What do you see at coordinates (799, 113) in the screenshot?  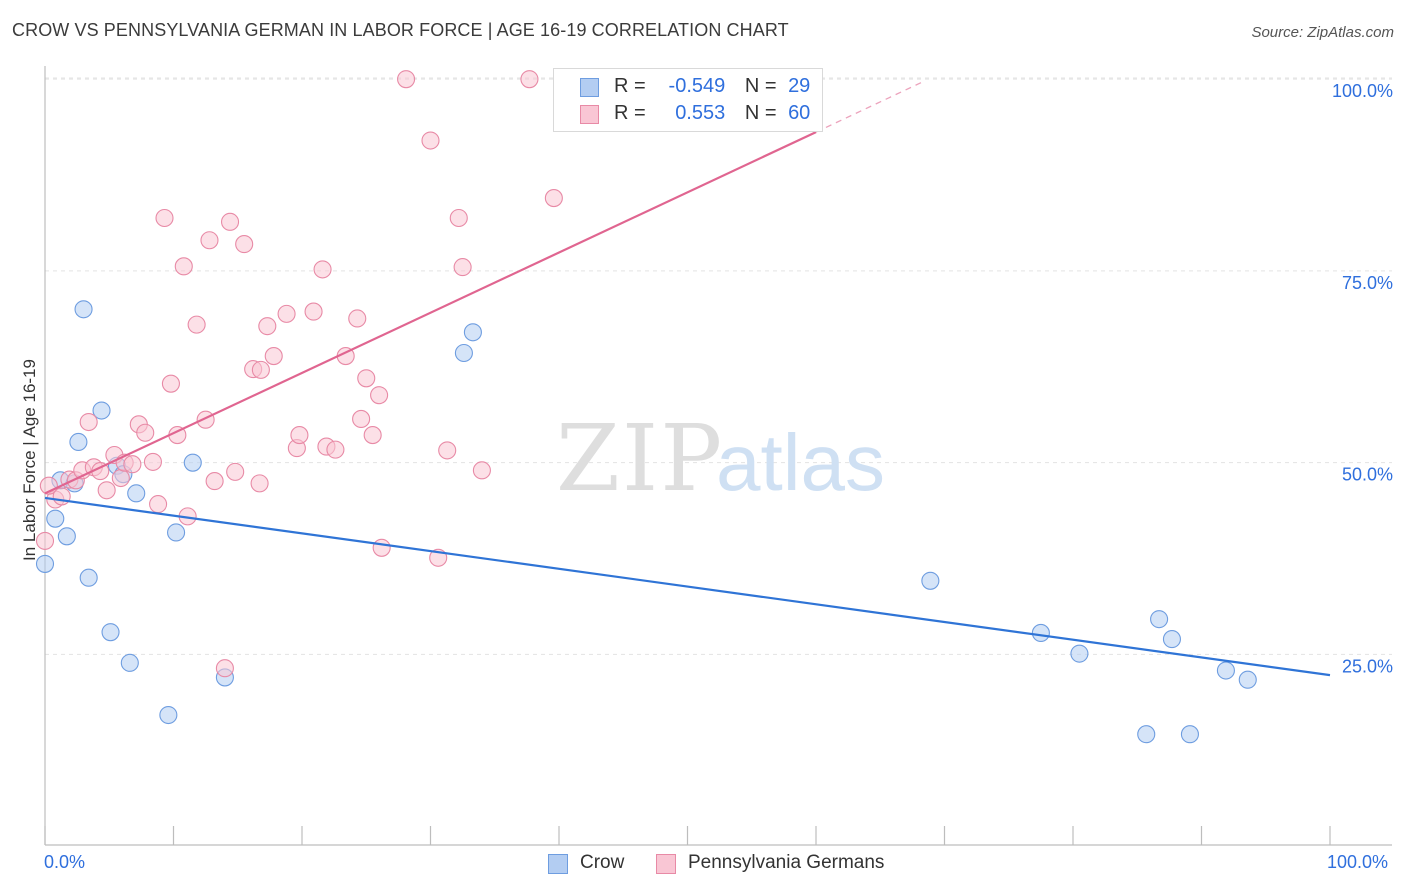 I see `n-value-pennsylvania-germans: 60` at bounding box center [799, 113].